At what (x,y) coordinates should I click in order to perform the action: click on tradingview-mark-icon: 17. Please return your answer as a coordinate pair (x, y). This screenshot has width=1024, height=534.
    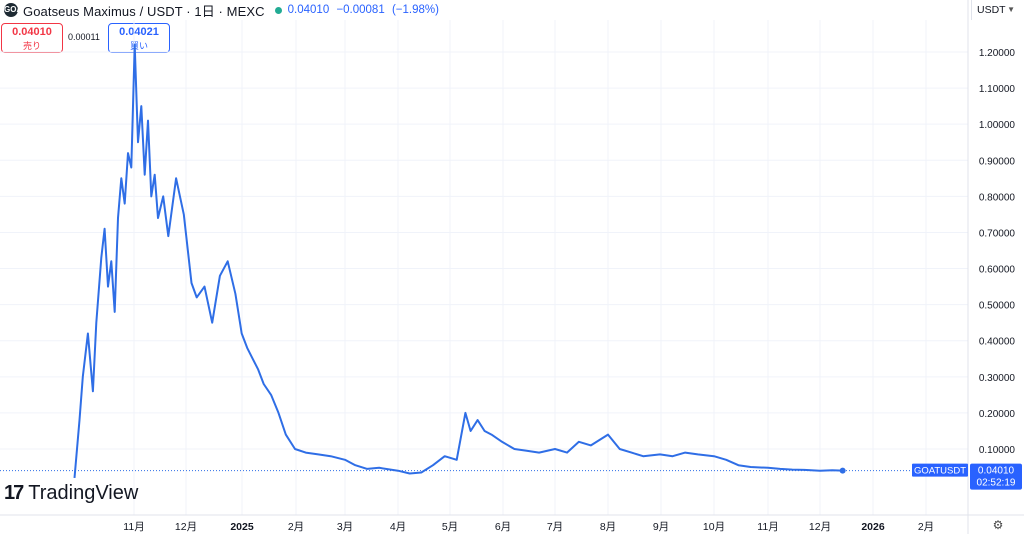
    Looking at the image, I should click on (14, 493).